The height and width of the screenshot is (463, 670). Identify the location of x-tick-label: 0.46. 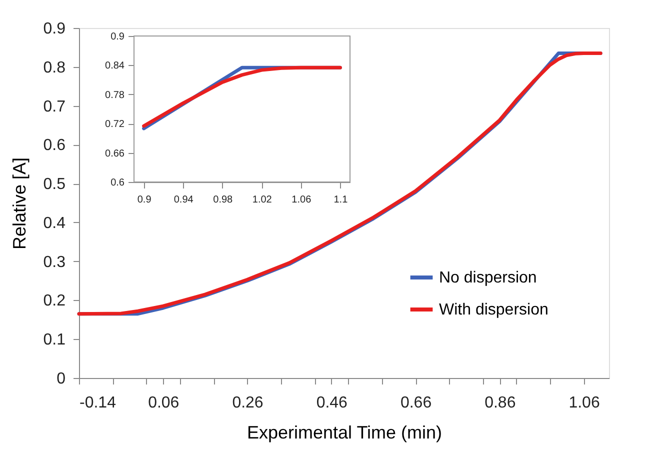
(332, 403).